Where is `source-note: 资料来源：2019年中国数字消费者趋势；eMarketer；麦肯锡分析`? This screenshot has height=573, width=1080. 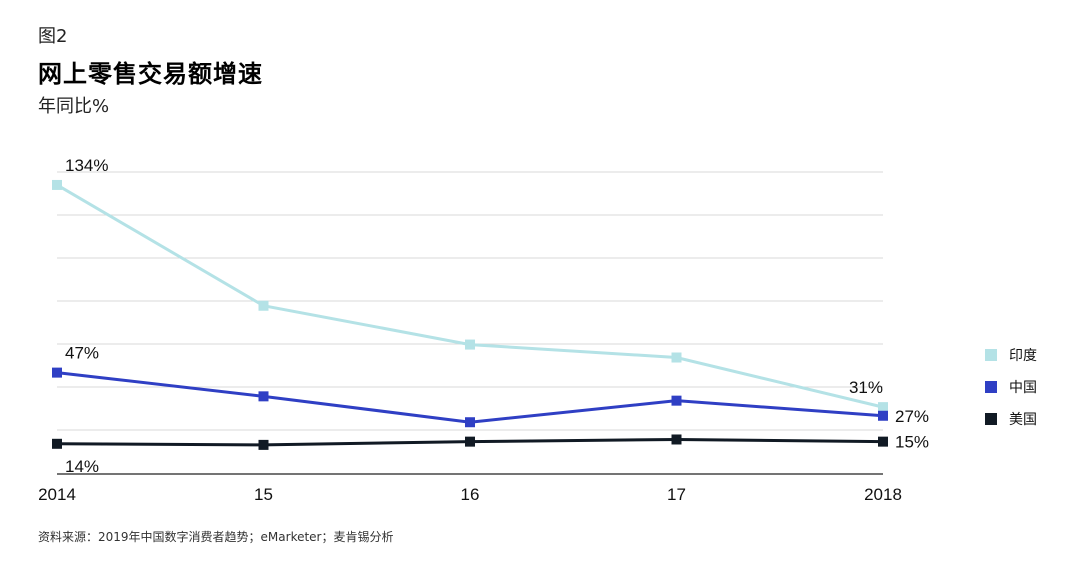
source-note: 资料来源：2019年中国数字消费者趋势；eMarketer；麦肯锡分析 is located at coordinates (216, 537).